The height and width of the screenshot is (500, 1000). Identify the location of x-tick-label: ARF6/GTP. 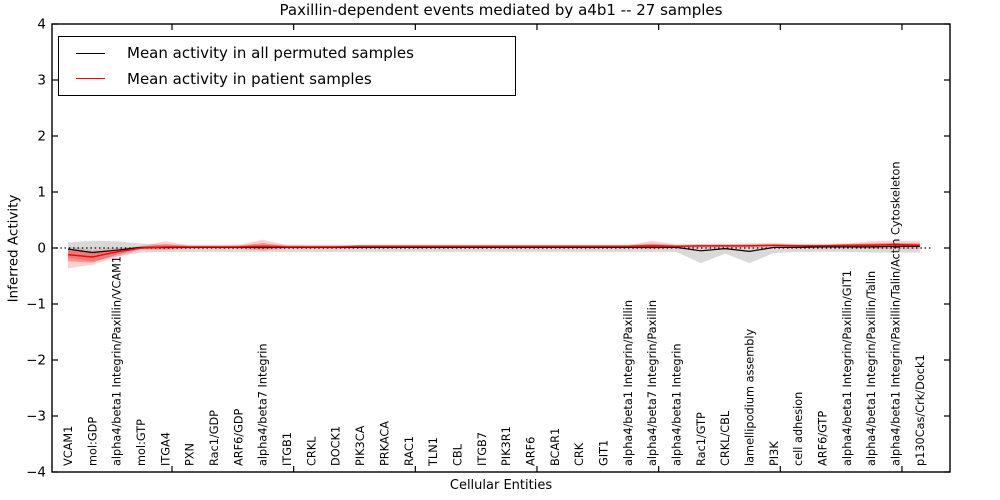
(823, 438).